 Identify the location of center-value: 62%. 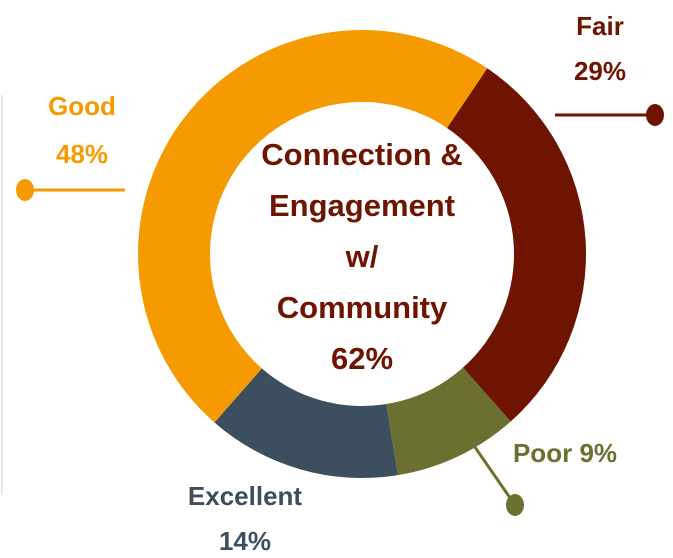
(362, 358).